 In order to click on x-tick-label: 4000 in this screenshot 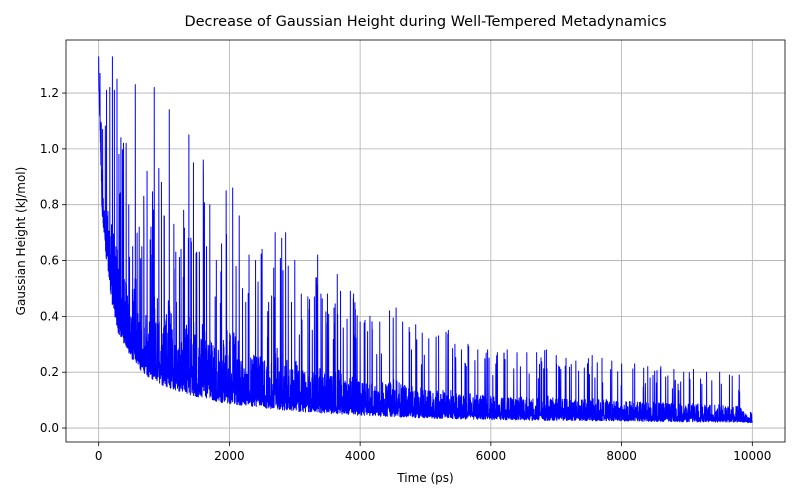, I will do `click(360, 456)`.